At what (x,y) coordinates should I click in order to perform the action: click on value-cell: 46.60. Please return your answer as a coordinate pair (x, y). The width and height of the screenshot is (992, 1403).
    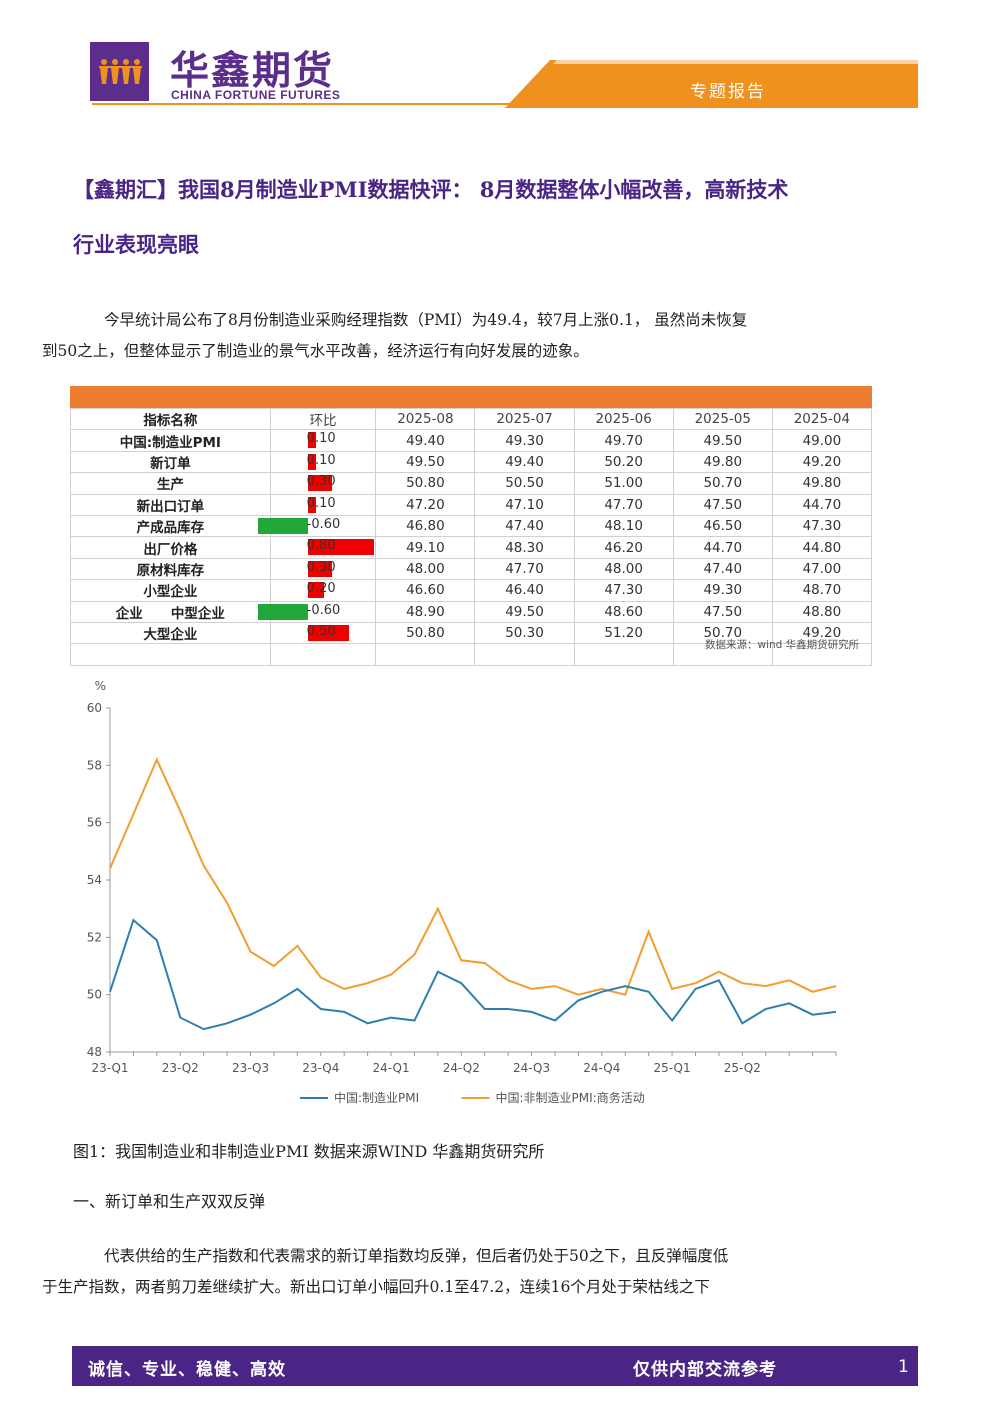
    Looking at the image, I should click on (425, 590).